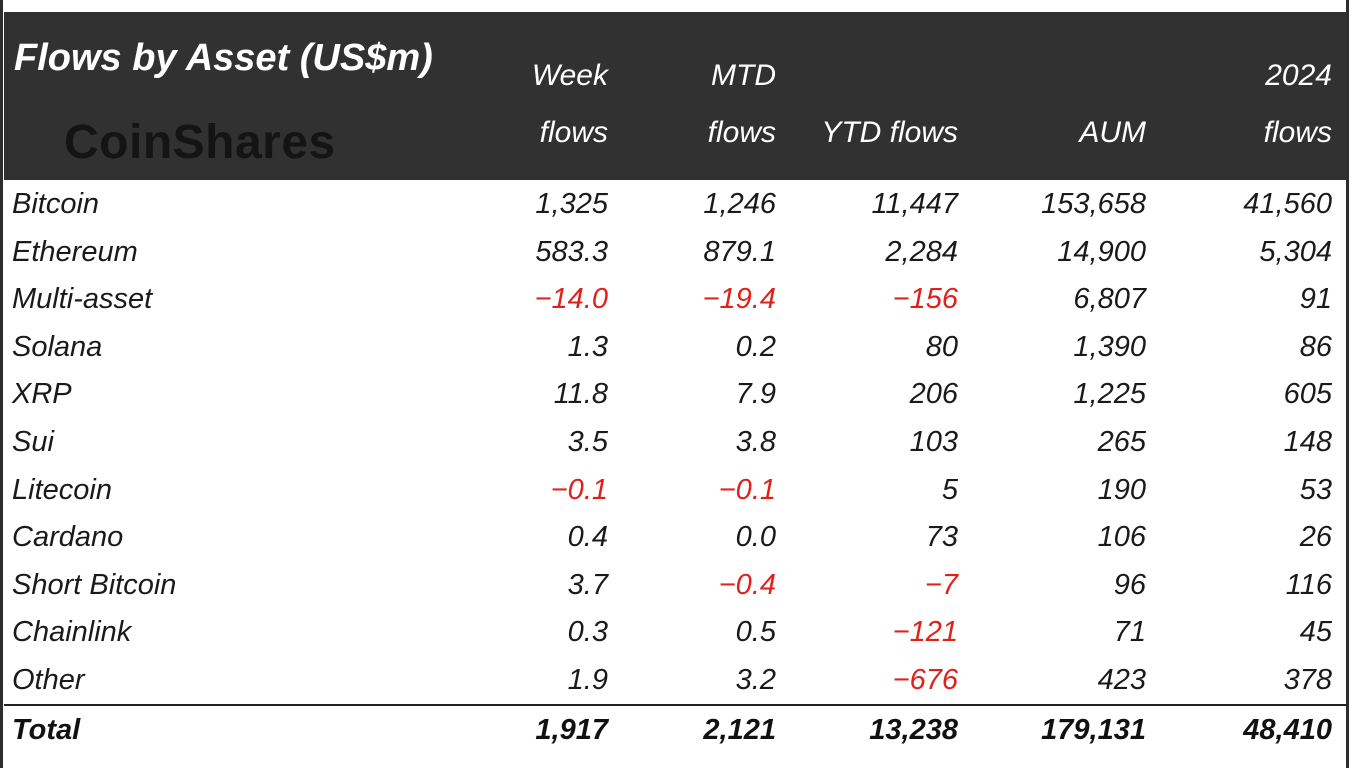 The image size is (1355, 768). Describe the element at coordinates (1109, 299) in the screenshot. I see `cell-aum: 6,807` at that location.